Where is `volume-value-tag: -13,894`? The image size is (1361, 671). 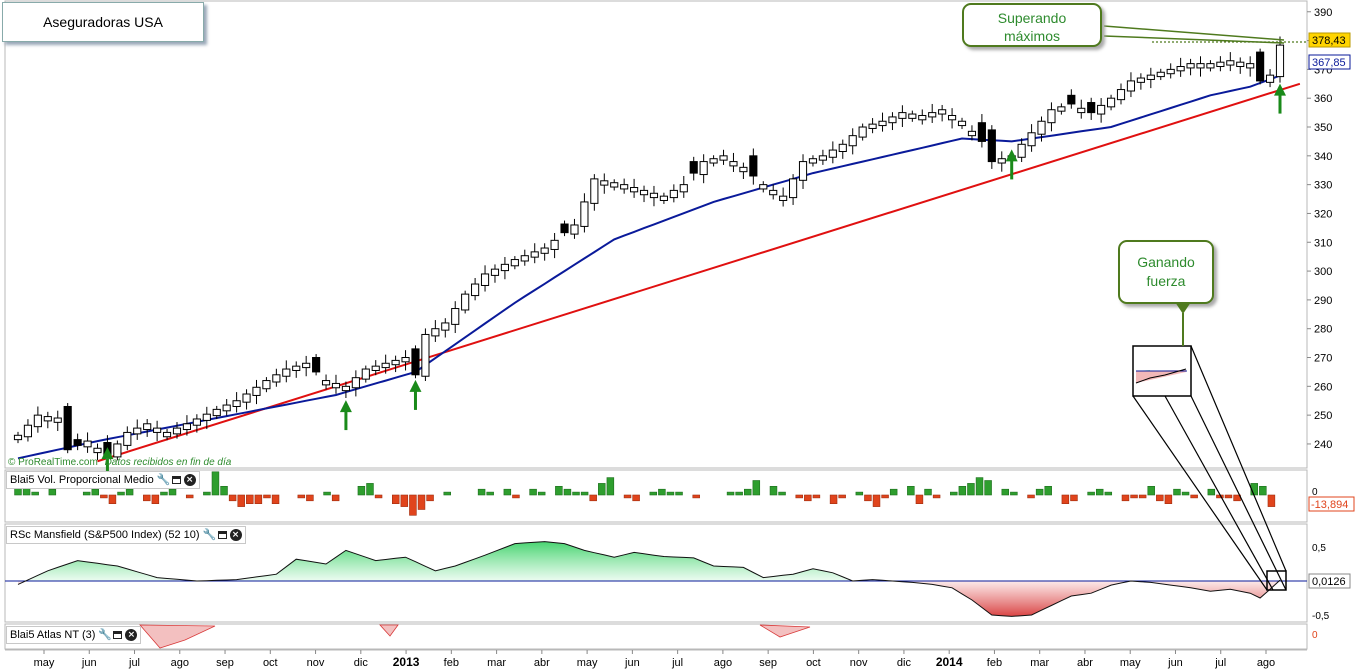
volume-value-tag: -13,894 is located at coordinates (1331, 504).